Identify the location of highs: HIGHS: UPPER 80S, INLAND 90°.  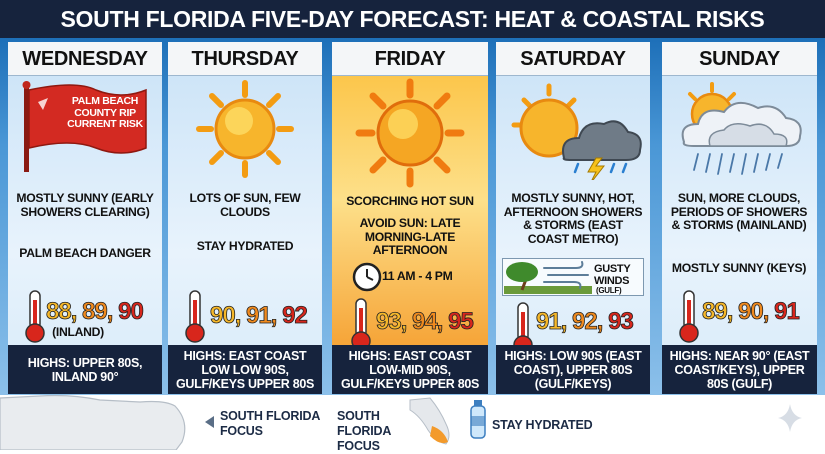
(85, 369).